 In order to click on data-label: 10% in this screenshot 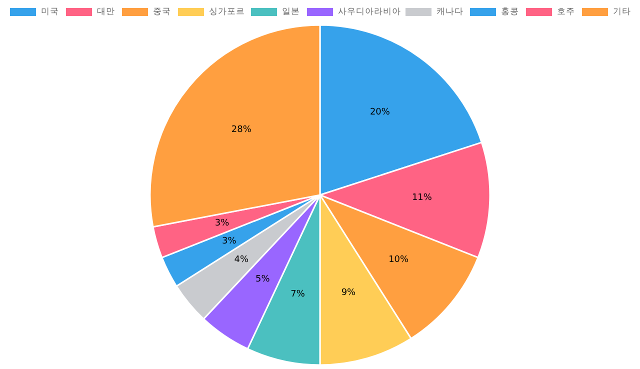, I will do `click(399, 260)`.